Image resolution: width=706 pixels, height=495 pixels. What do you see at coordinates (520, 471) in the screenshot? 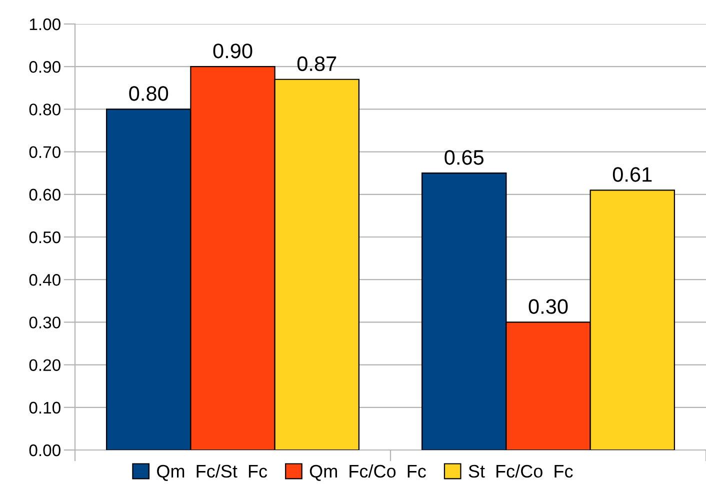
I see `legend-label: St Fc/Co Fc` at bounding box center [520, 471].